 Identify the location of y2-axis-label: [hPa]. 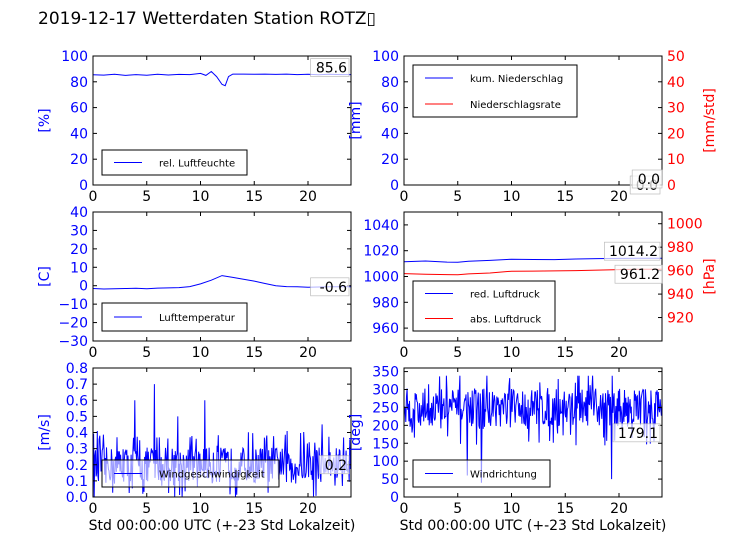
(710, 276).